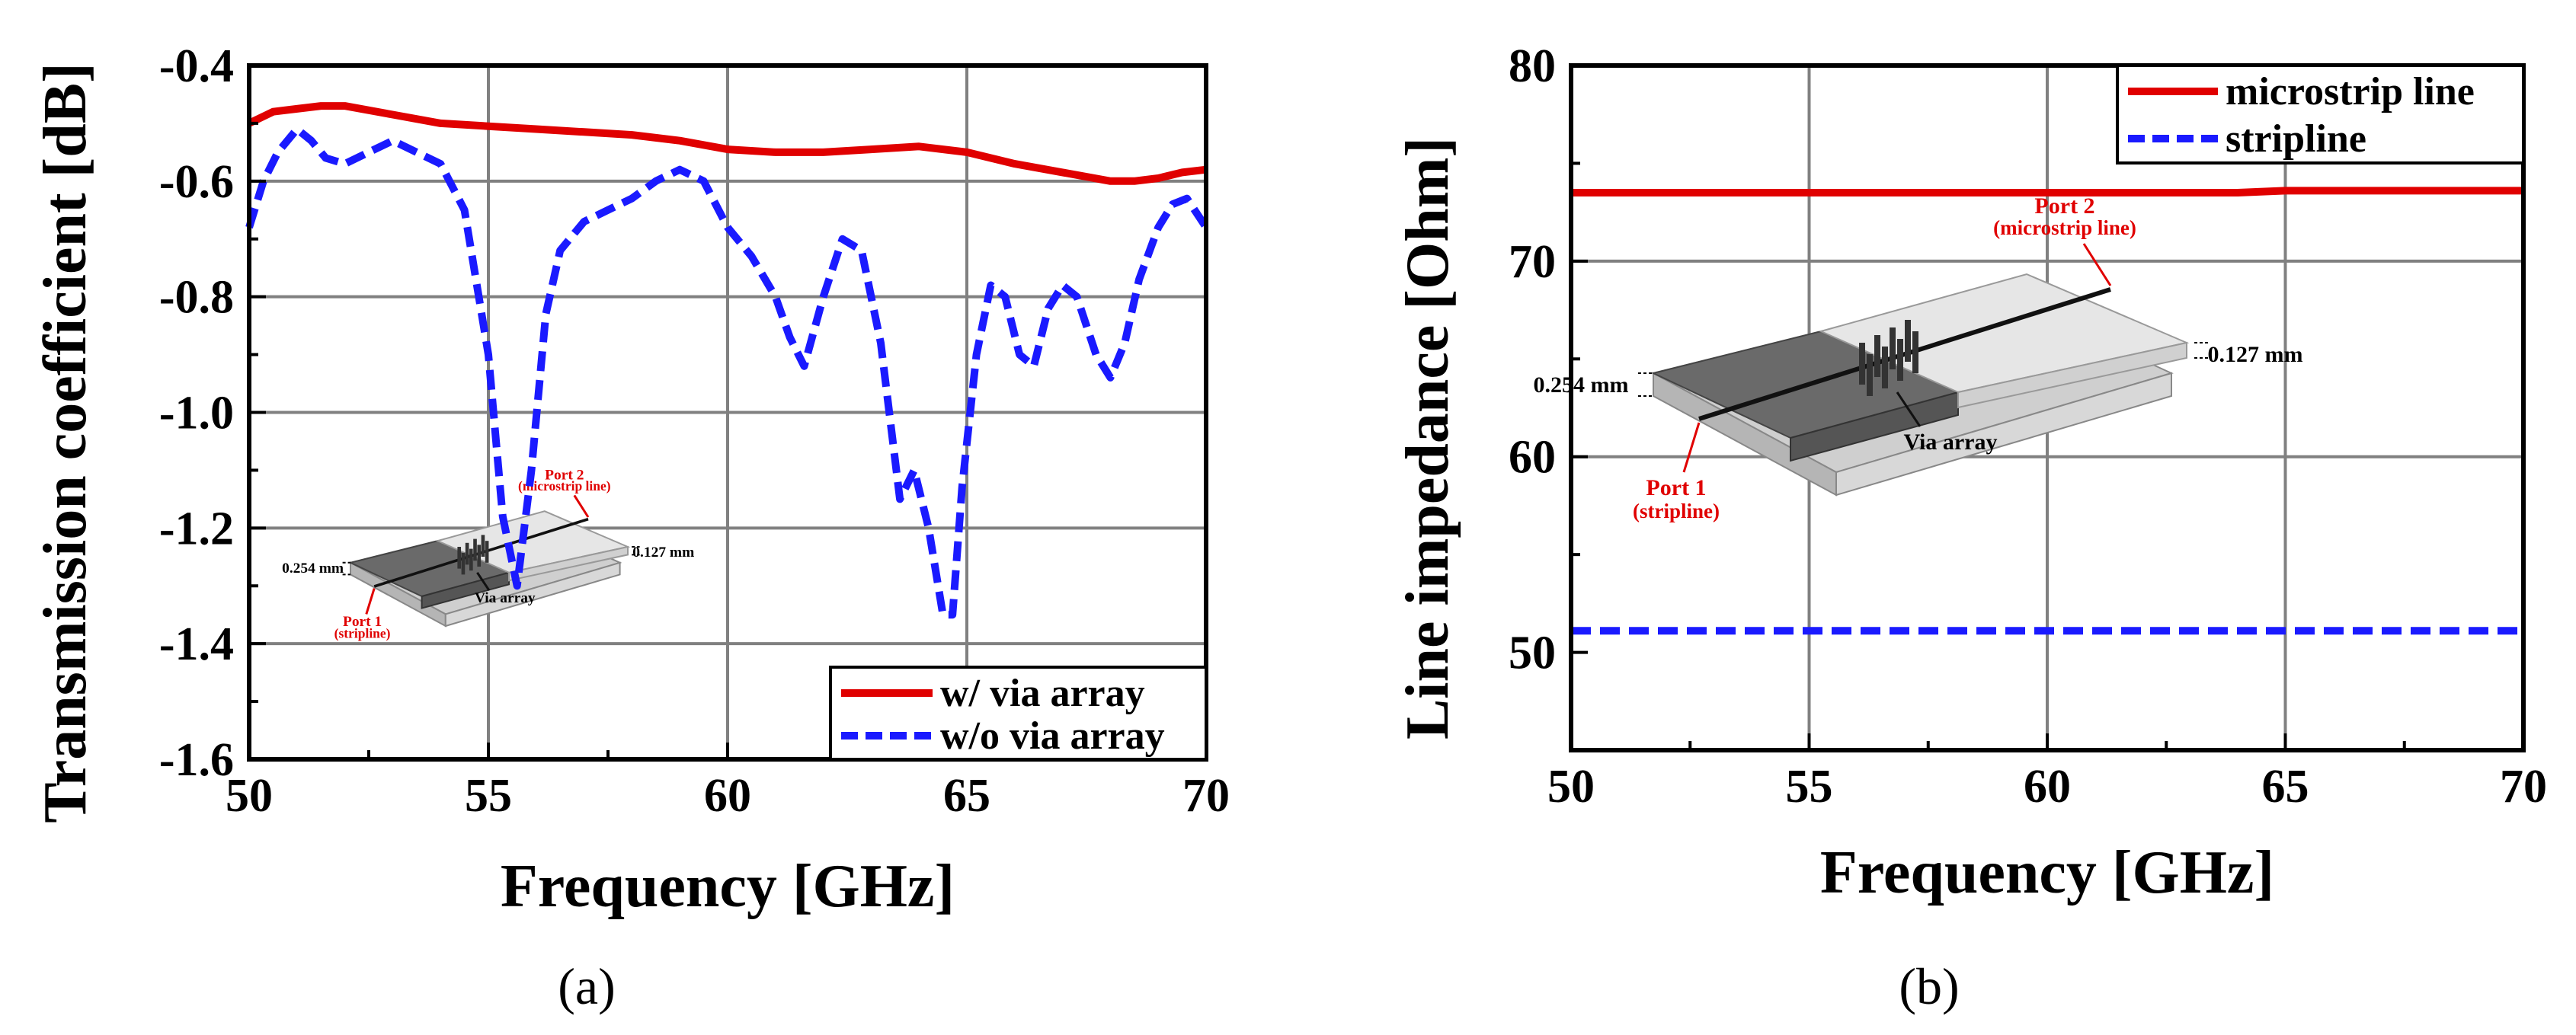 The image size is (2576, 1035). Describe the element at coordinates (196, 760) in the screenshot. I see `y-tick-label: -1.6` at that location.